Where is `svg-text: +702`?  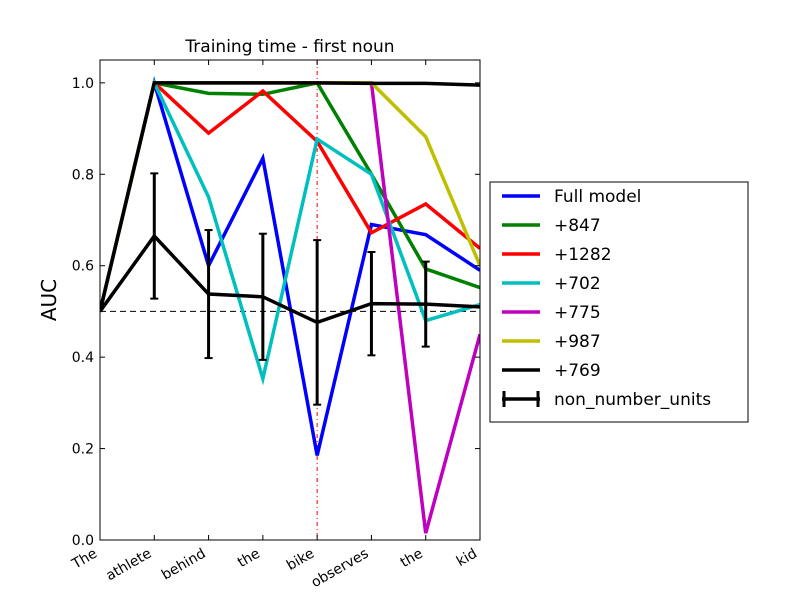
svg-text: +702 is located at coordinates (577, 284).